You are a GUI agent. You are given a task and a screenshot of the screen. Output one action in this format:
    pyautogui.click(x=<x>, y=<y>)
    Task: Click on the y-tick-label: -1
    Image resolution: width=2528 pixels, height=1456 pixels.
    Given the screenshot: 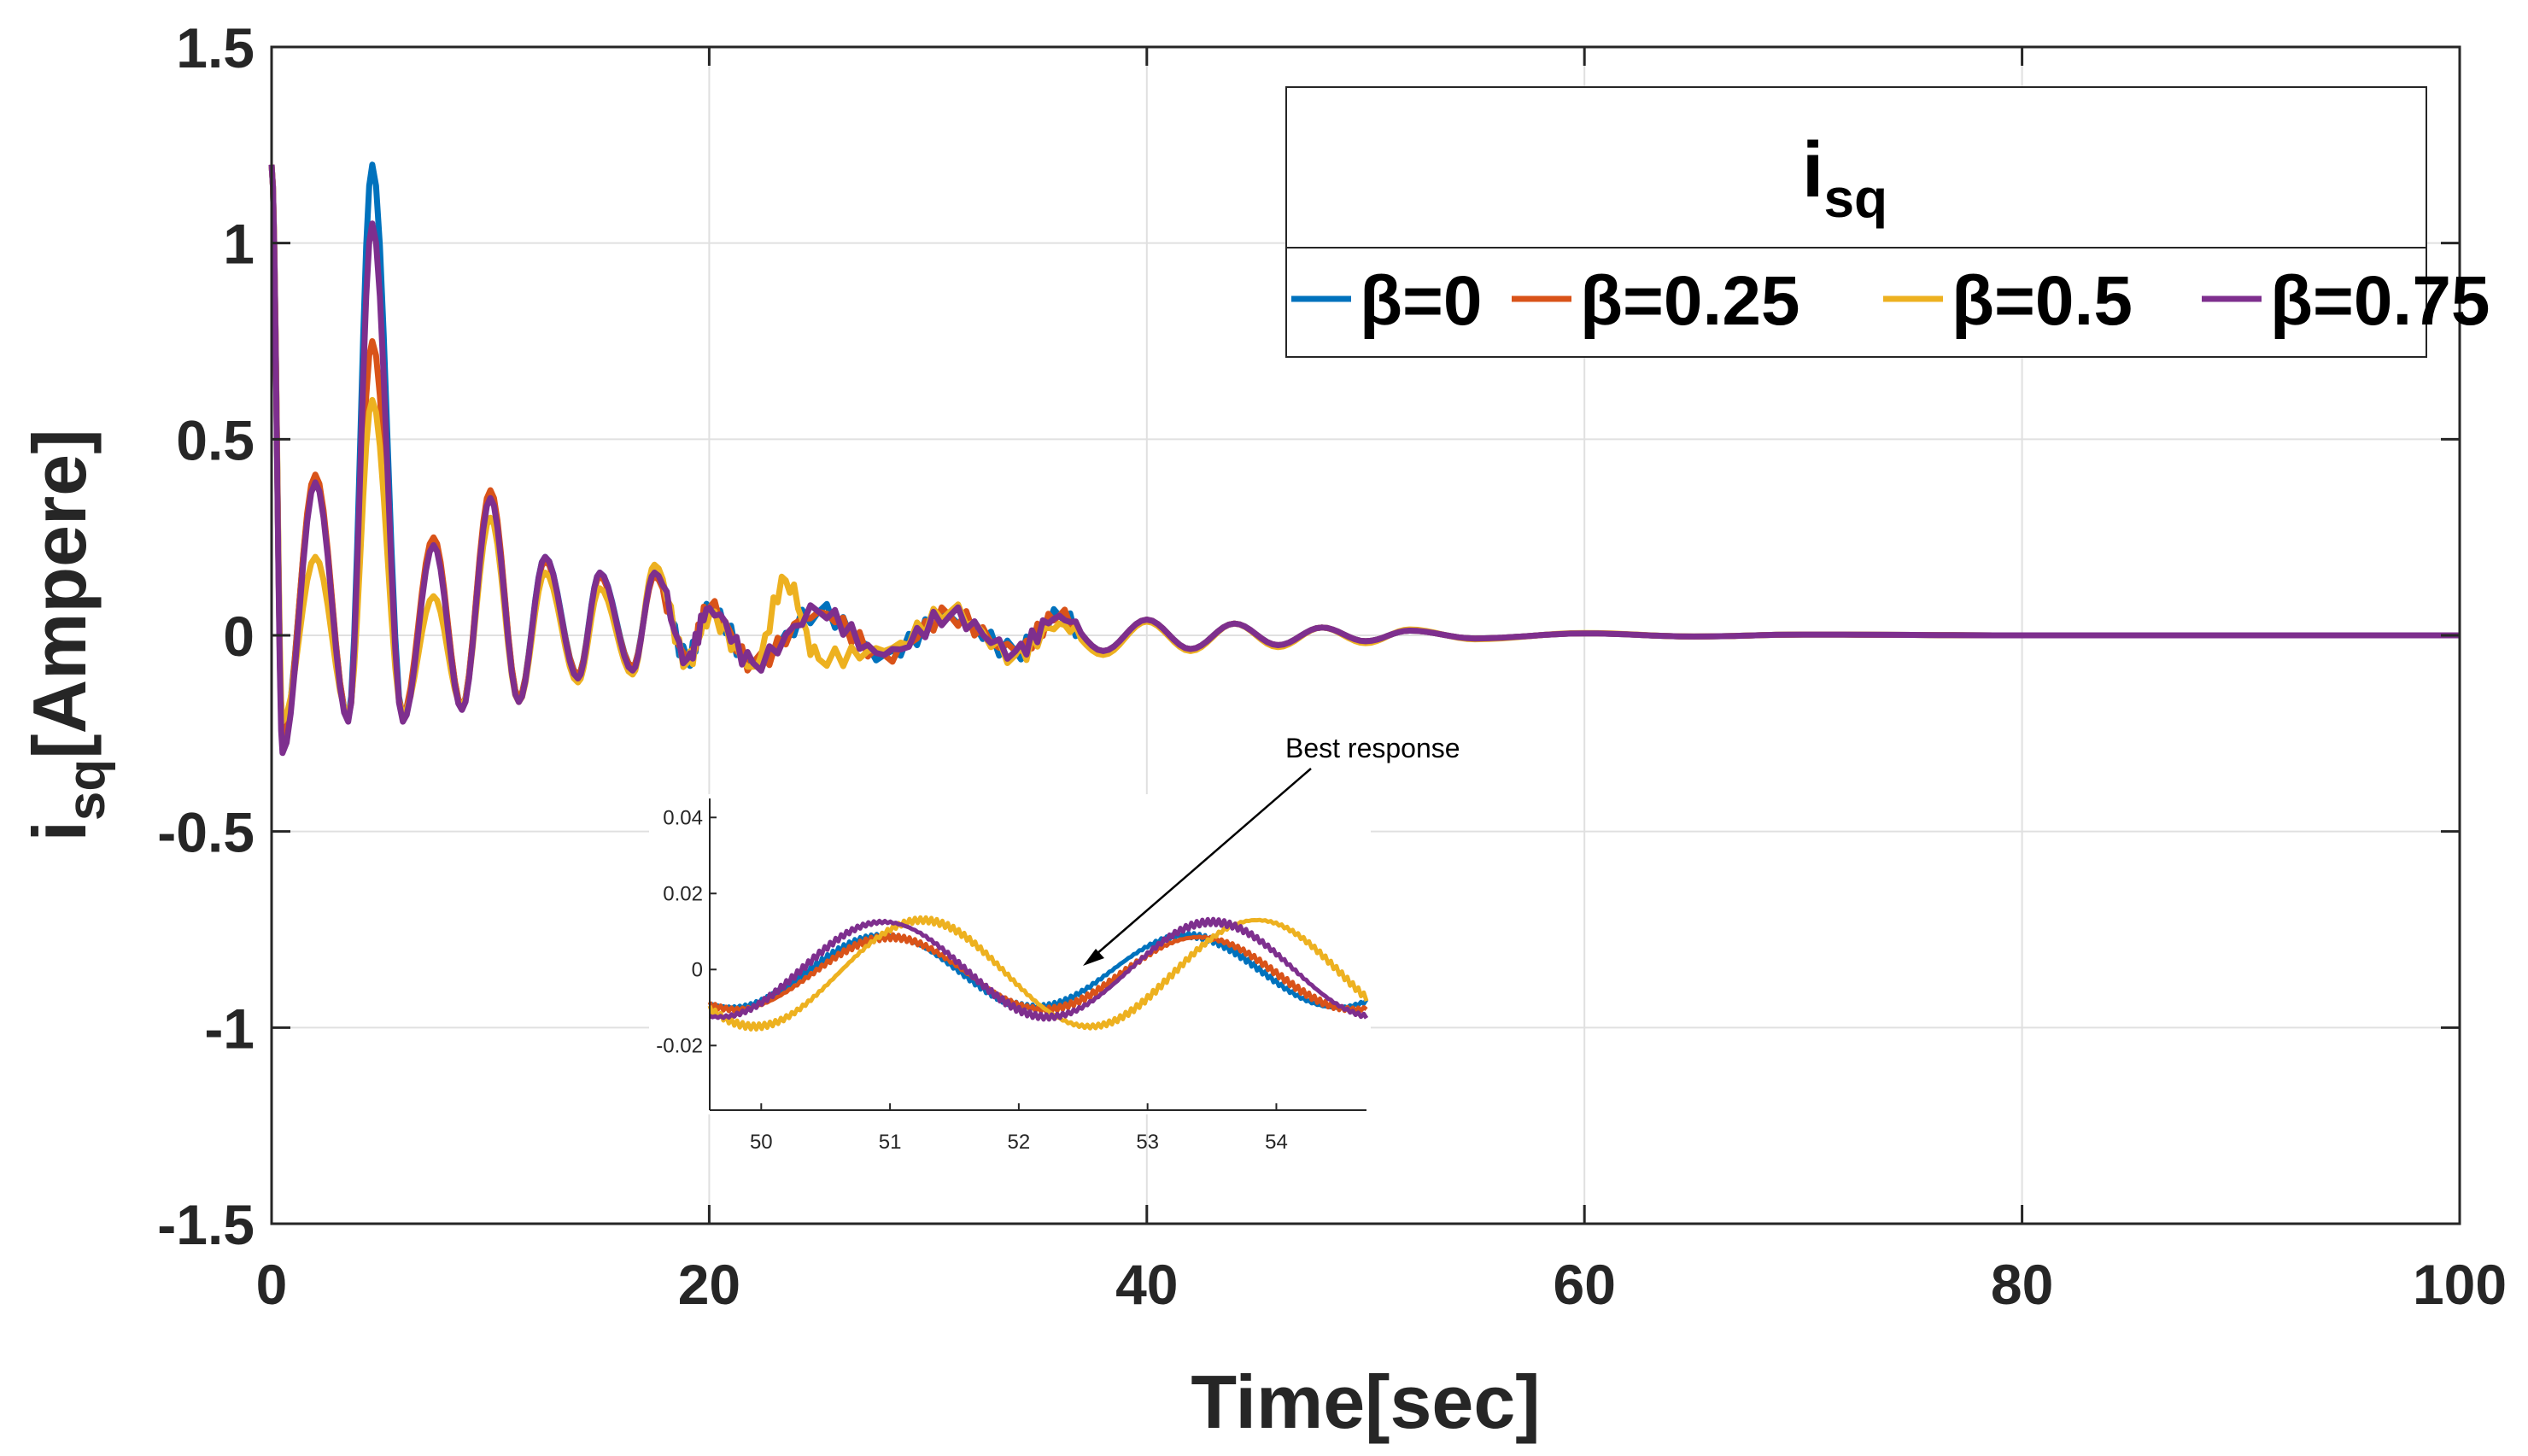 What is the action you would take?
    pyautogui.click(x=229, y=1028)
    